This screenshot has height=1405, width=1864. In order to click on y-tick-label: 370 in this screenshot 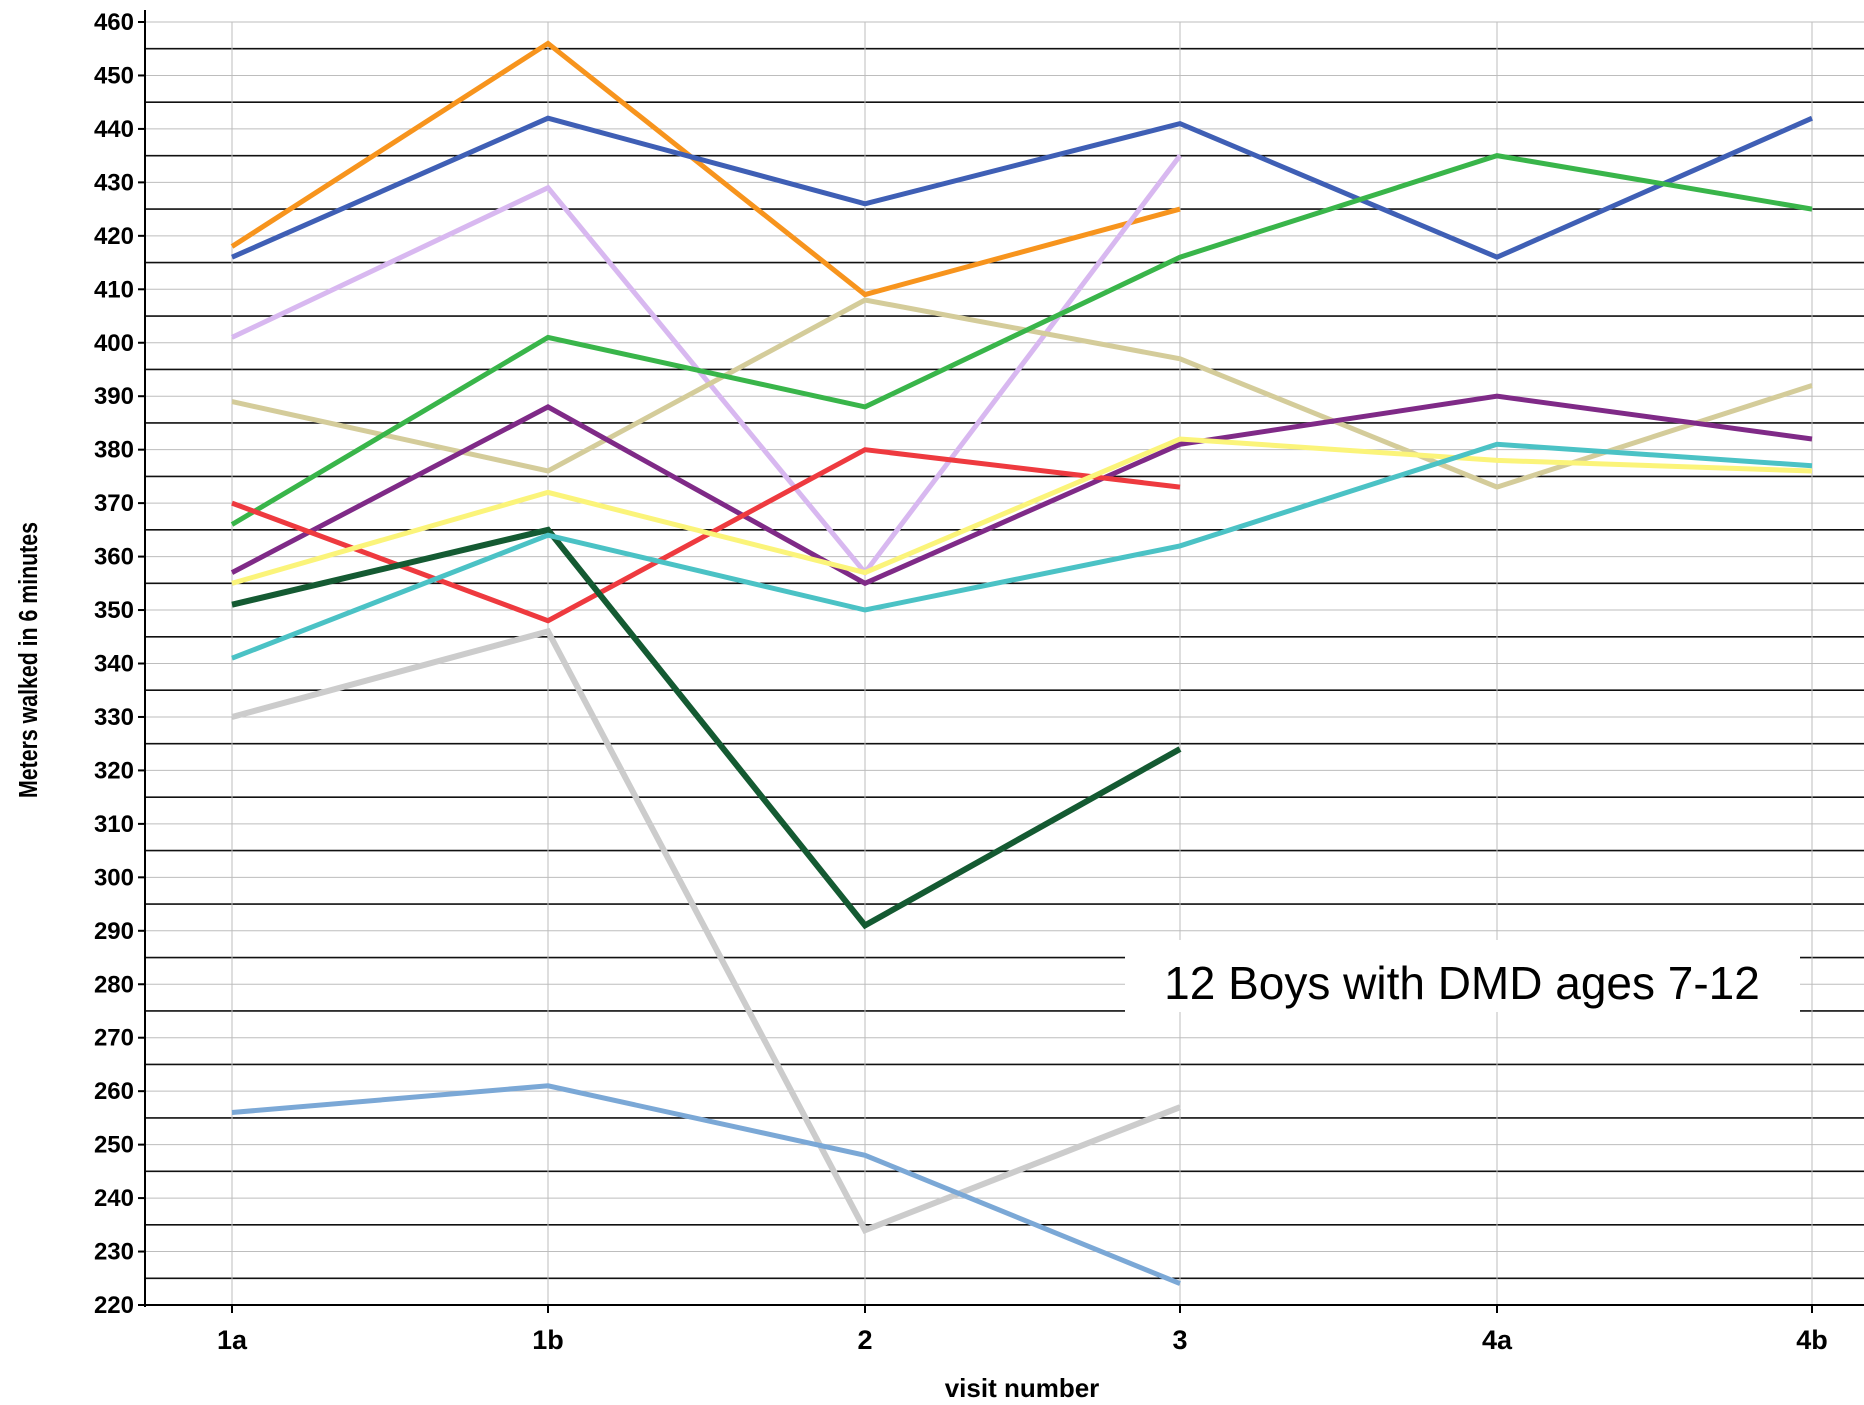, I will do `click(114, 503)`.